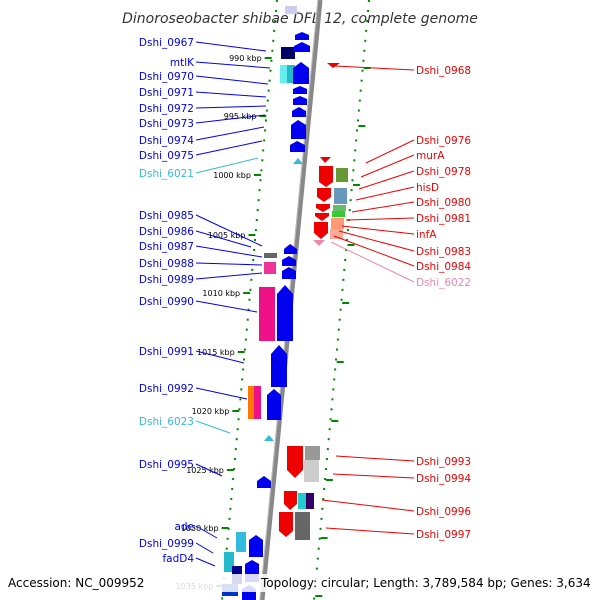 This screenshot has width=600, height=600. I want to click on gene-label: Dshi_0973, so click(166, 124).